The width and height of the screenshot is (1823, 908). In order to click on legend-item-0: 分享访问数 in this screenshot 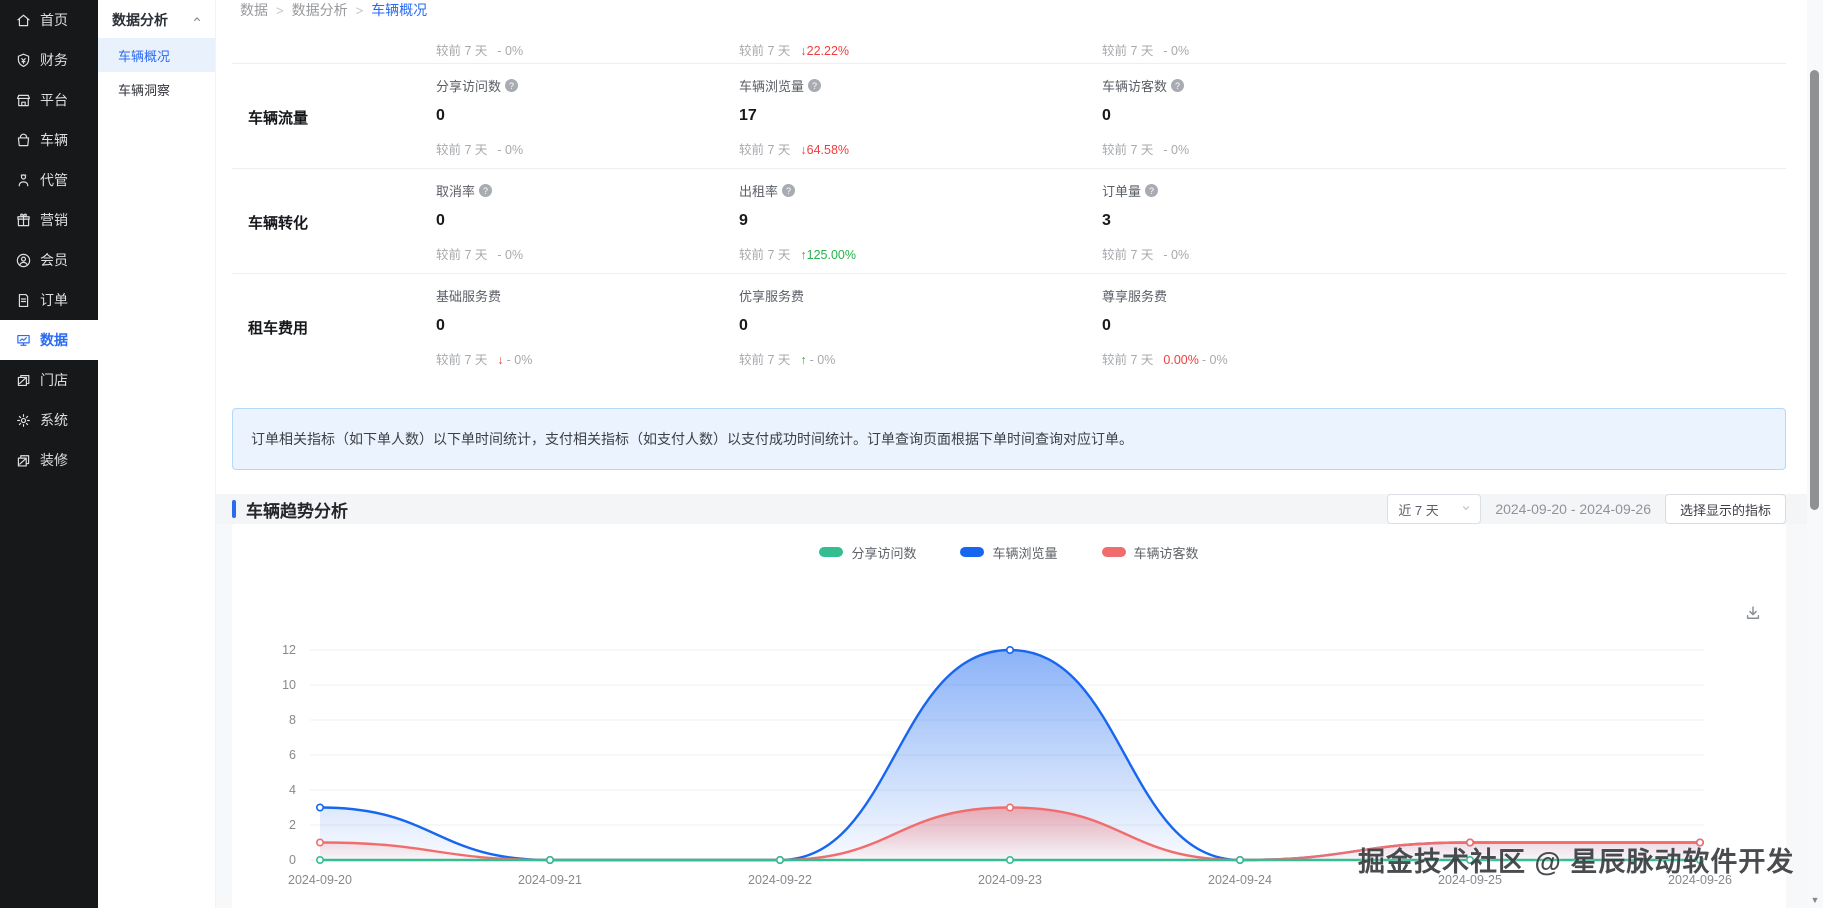, I will do `click(867, 552)`.